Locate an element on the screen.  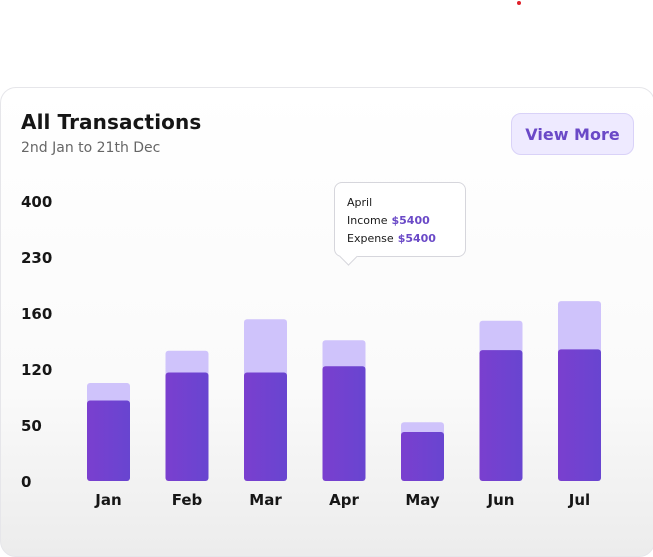
tooltip-month: April is located at coordinates (360, 202).